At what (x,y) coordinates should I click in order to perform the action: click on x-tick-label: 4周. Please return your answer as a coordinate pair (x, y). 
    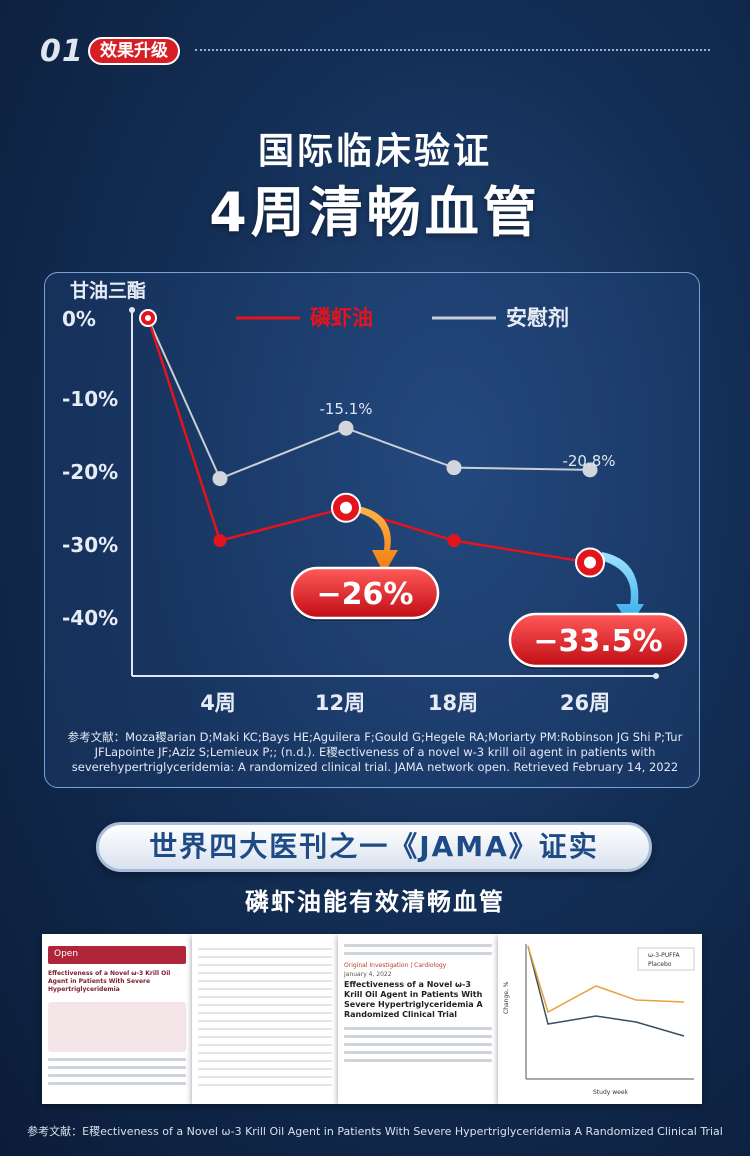
    Looking at the image, I should click on (218, 703).